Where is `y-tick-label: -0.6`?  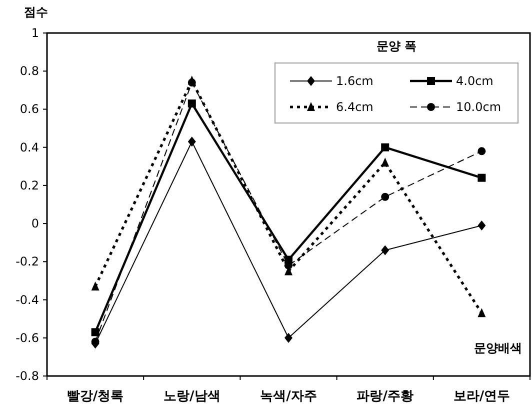
y-tick-label: -0.6 is located at coordinates (27, 337).